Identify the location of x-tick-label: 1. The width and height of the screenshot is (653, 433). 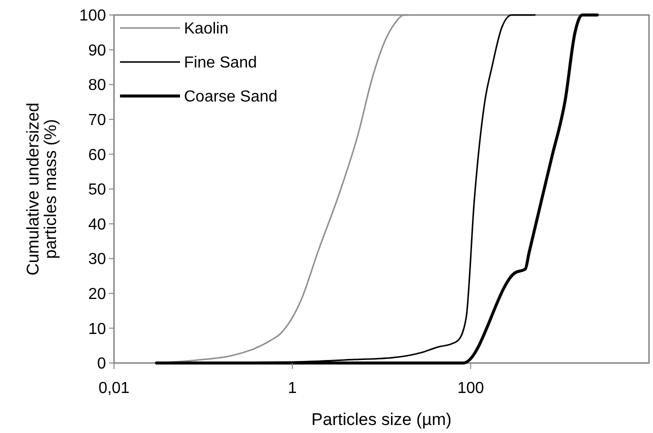
(292, 388).